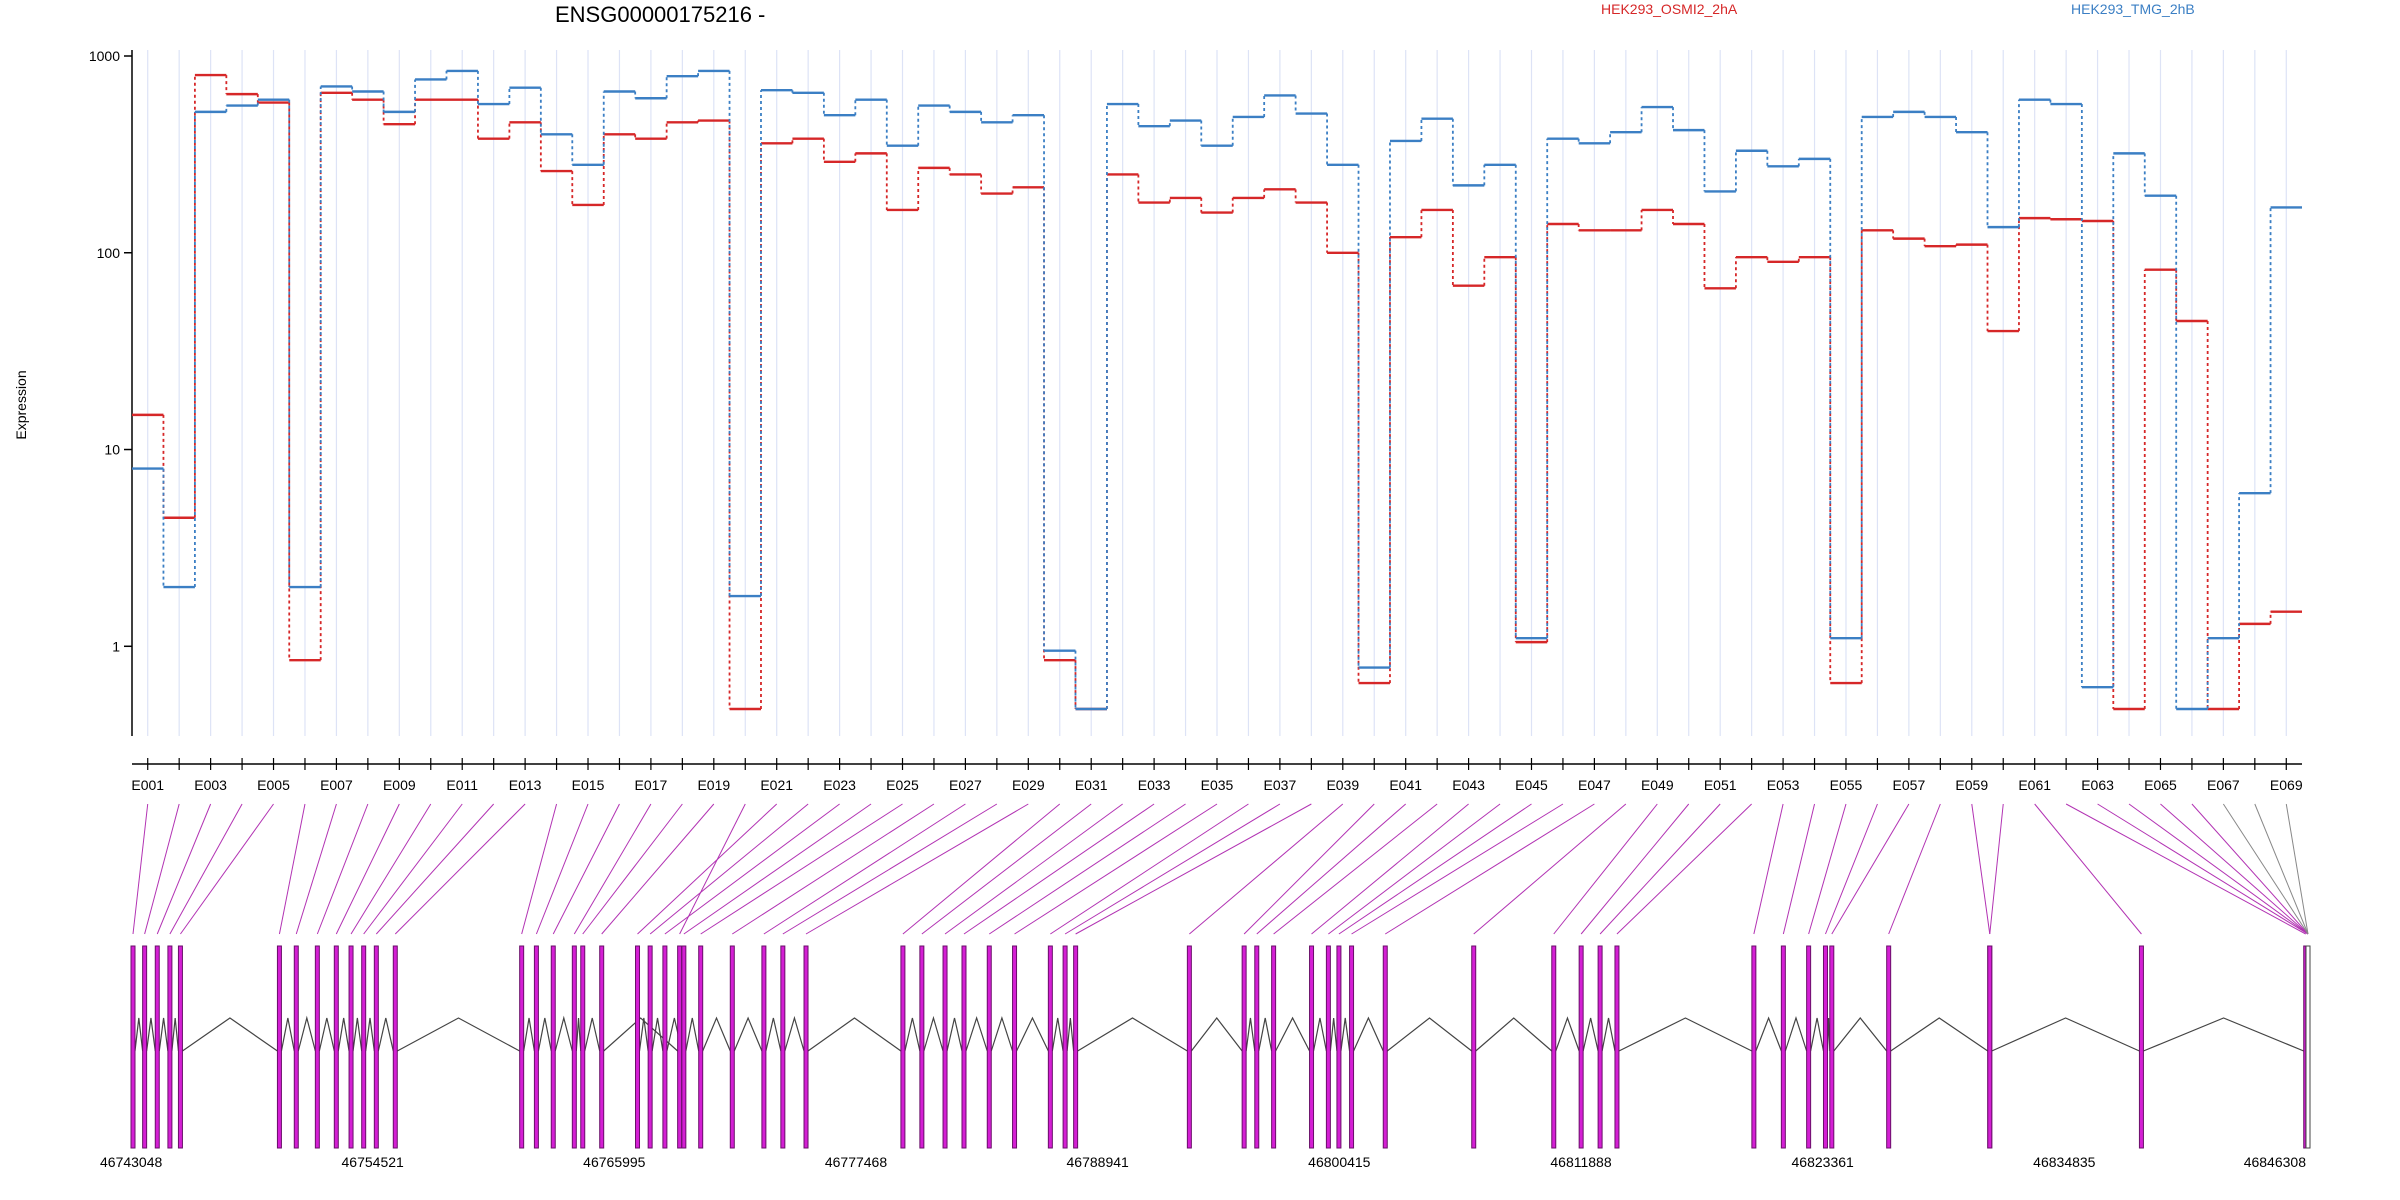 The height and width of the screenshot is (1200, 2400). I want to click on connector-E067, so click(2265, 869).